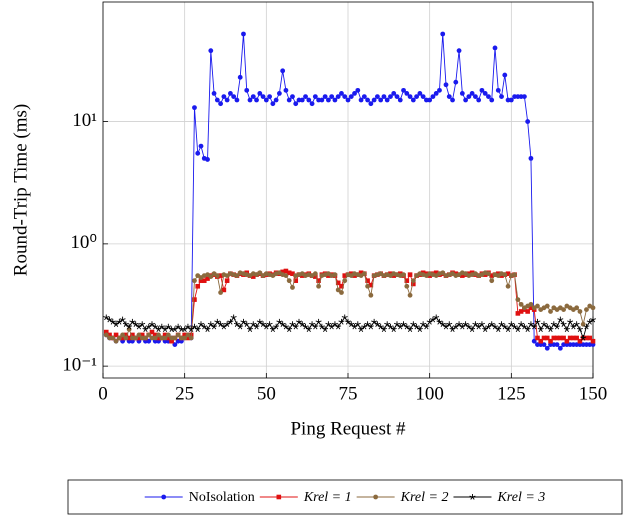  I want to click on y-tick-label: 10¹, so click(84, 120).